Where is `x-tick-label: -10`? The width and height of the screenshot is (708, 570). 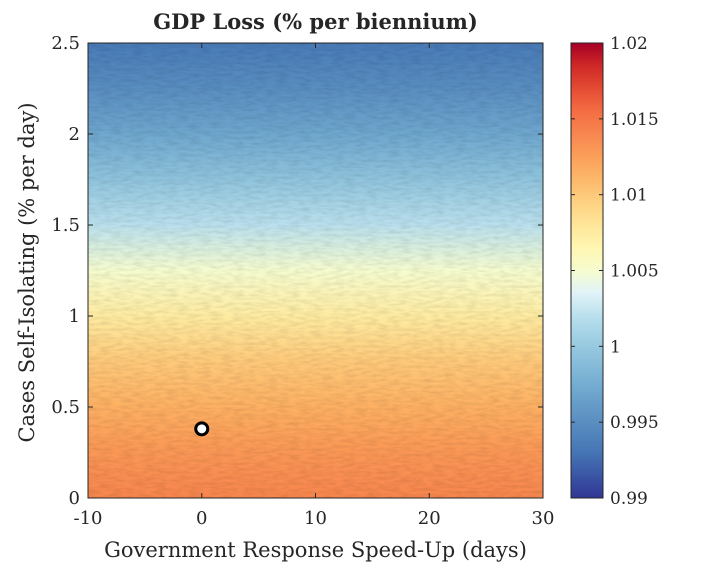
x-tick-label: -10 is located at coordinates (88, 518).